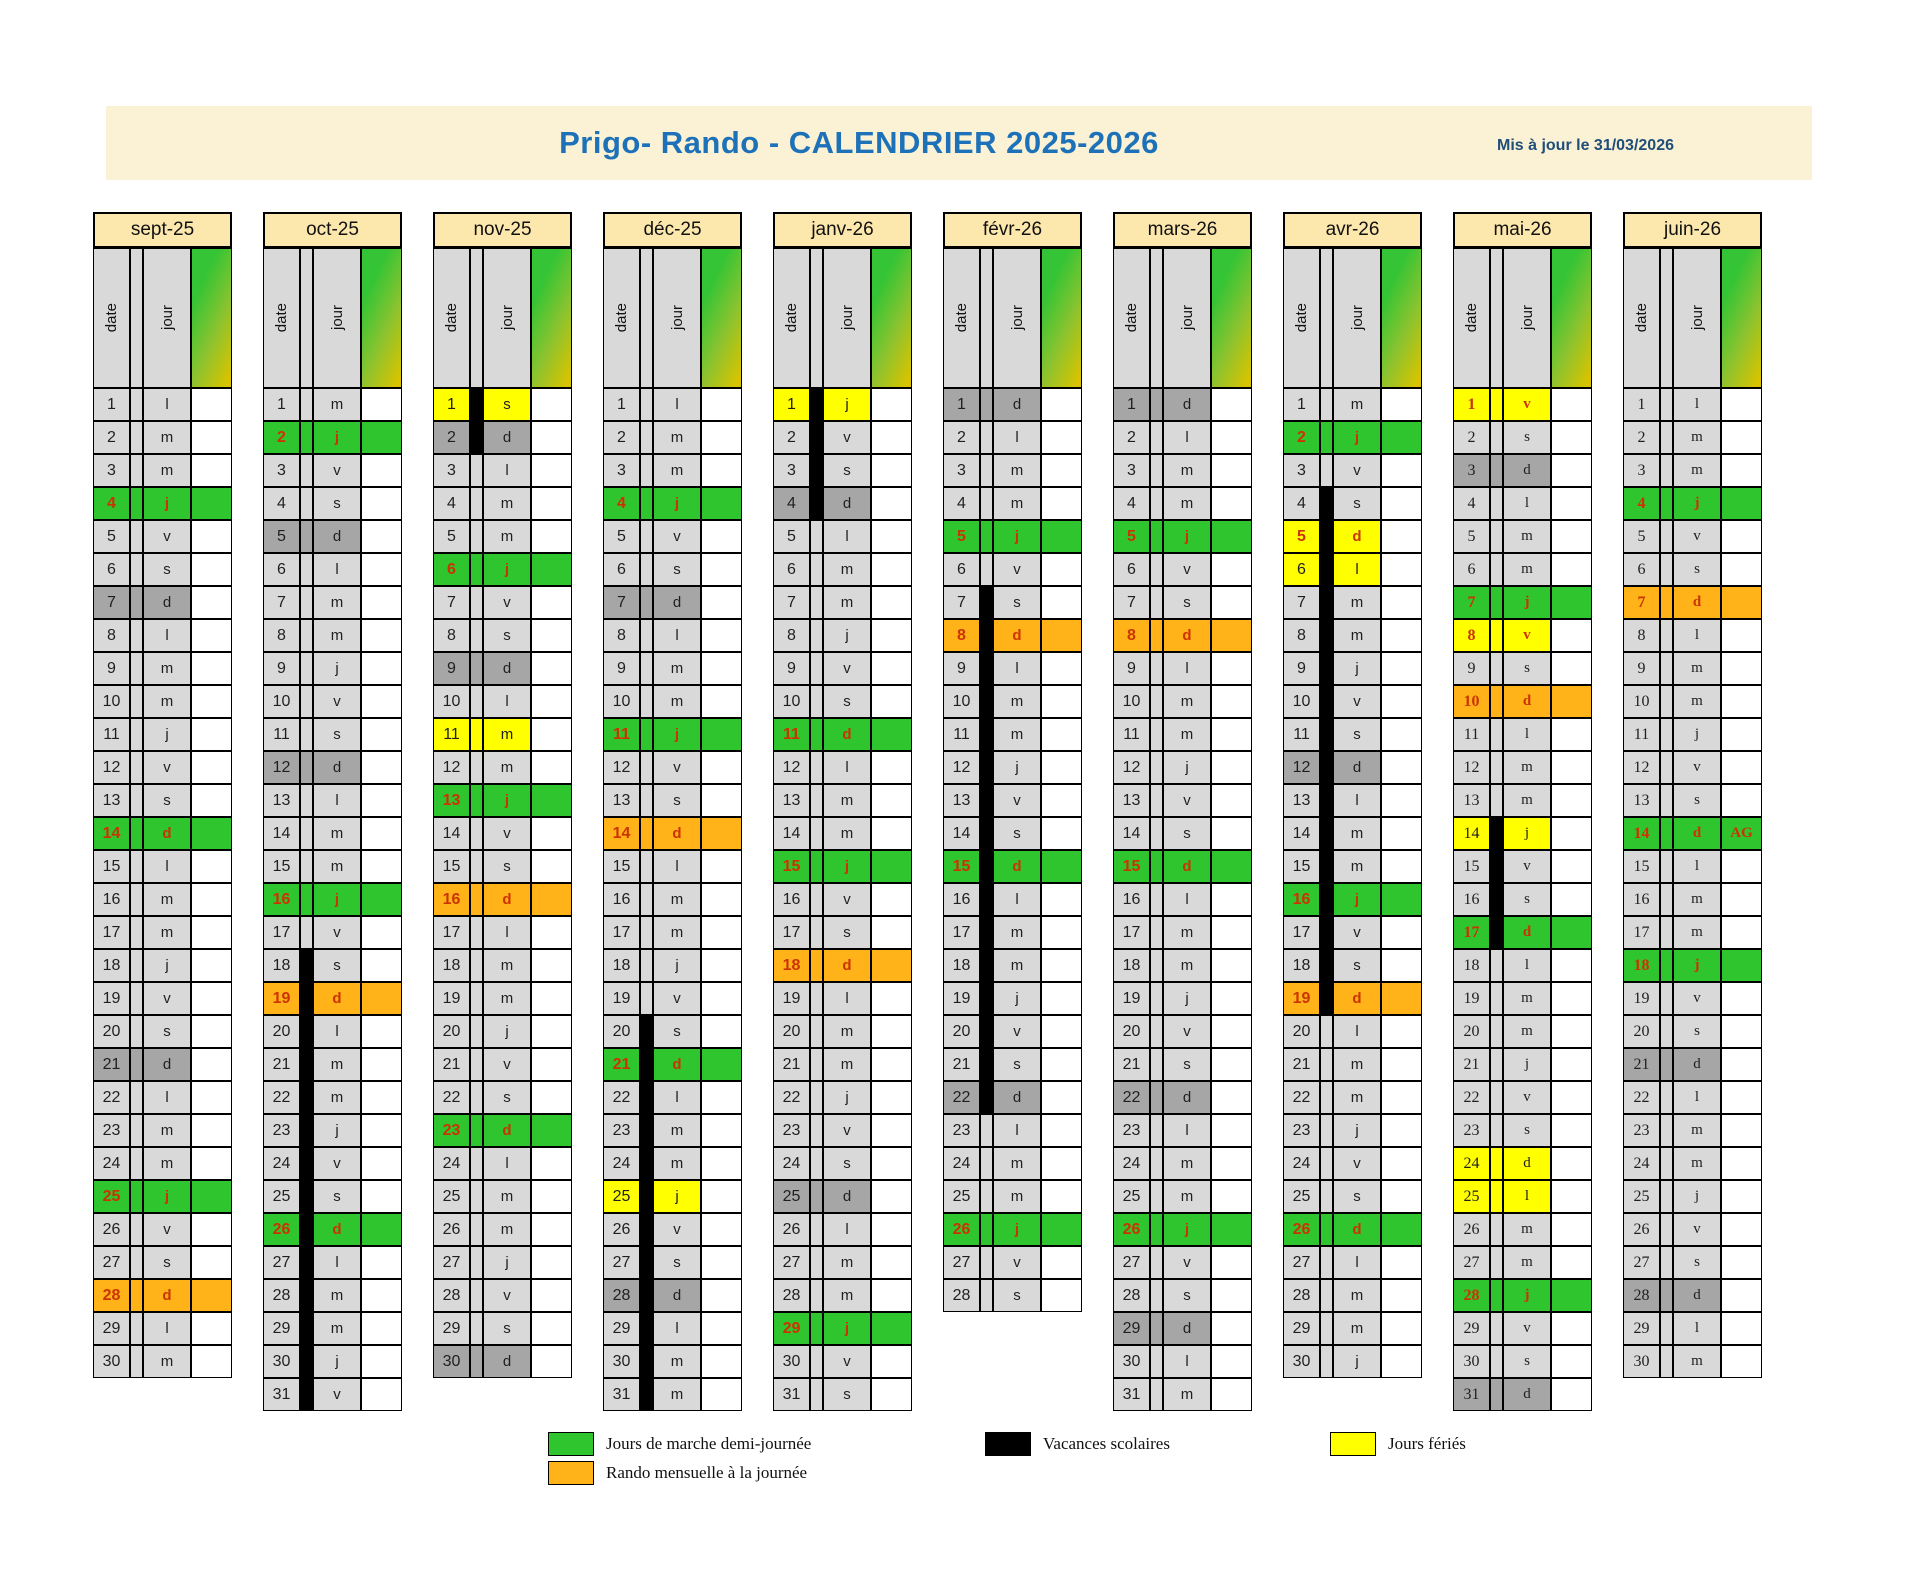 The width and height of the screenshot is (1920, 1580). What do you see at coordinates (791, 1361) in the screenshot?
I see `date-number: 30` at bounding box center [791, 1361].